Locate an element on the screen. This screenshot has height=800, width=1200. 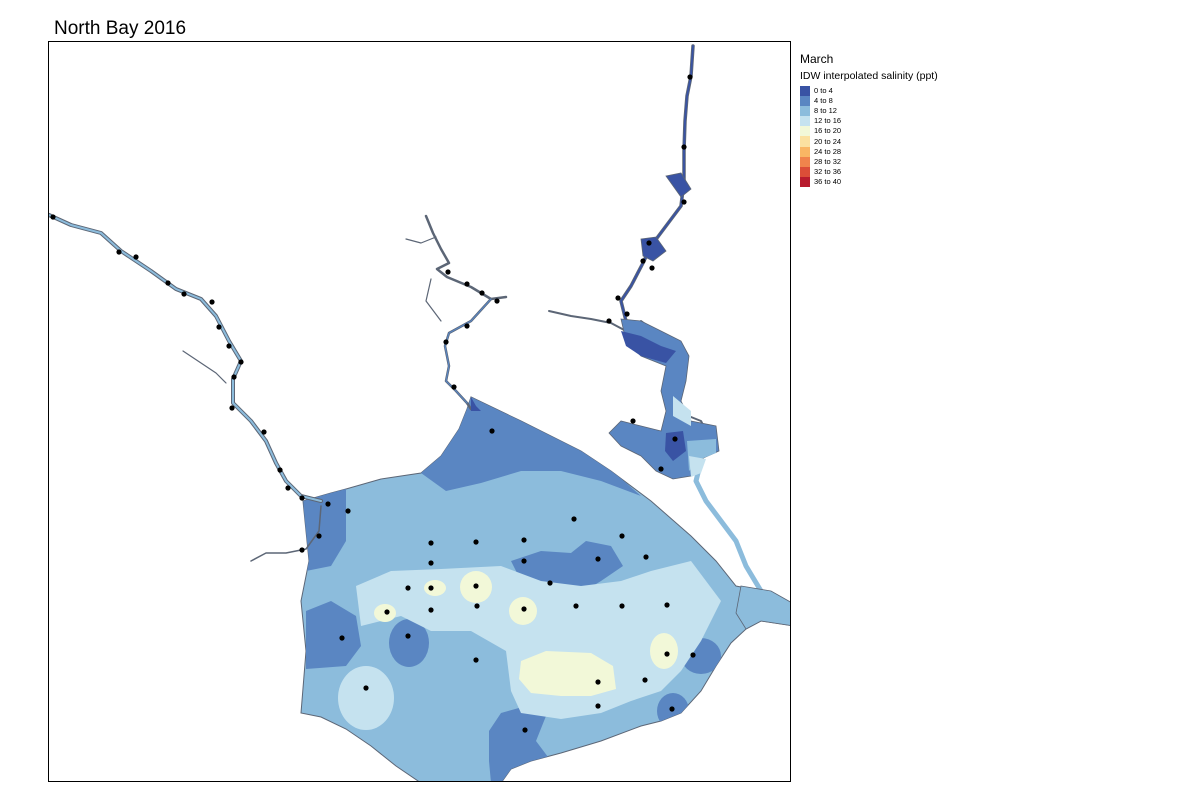
legend-item: 4 to 8 is located at coordinates (869, 101).